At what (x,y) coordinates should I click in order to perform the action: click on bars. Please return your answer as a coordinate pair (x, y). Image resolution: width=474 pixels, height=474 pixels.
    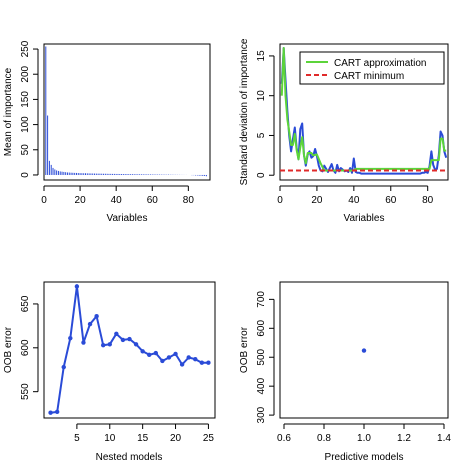
    Looking at the image, I should click on (126, 111).